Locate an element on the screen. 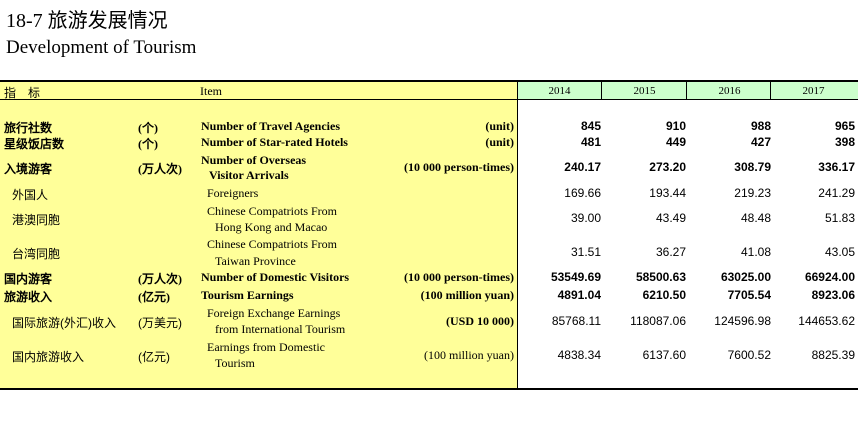  table-top-rule is located at coordinates (429, 81).